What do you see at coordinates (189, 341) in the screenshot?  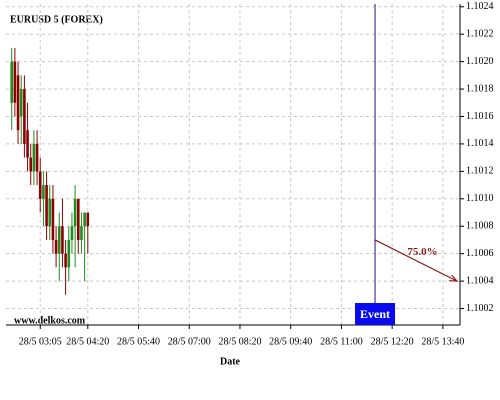 I see `x-tick-label: 28/5 07:00` at bounding box center [189, 341].